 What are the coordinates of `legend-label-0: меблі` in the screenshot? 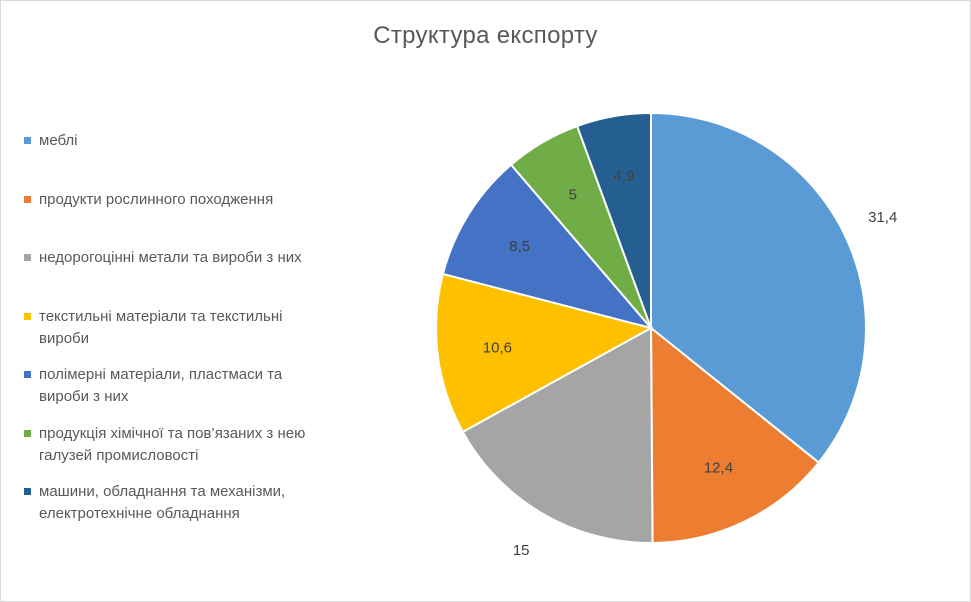 It's located at (58, 140).